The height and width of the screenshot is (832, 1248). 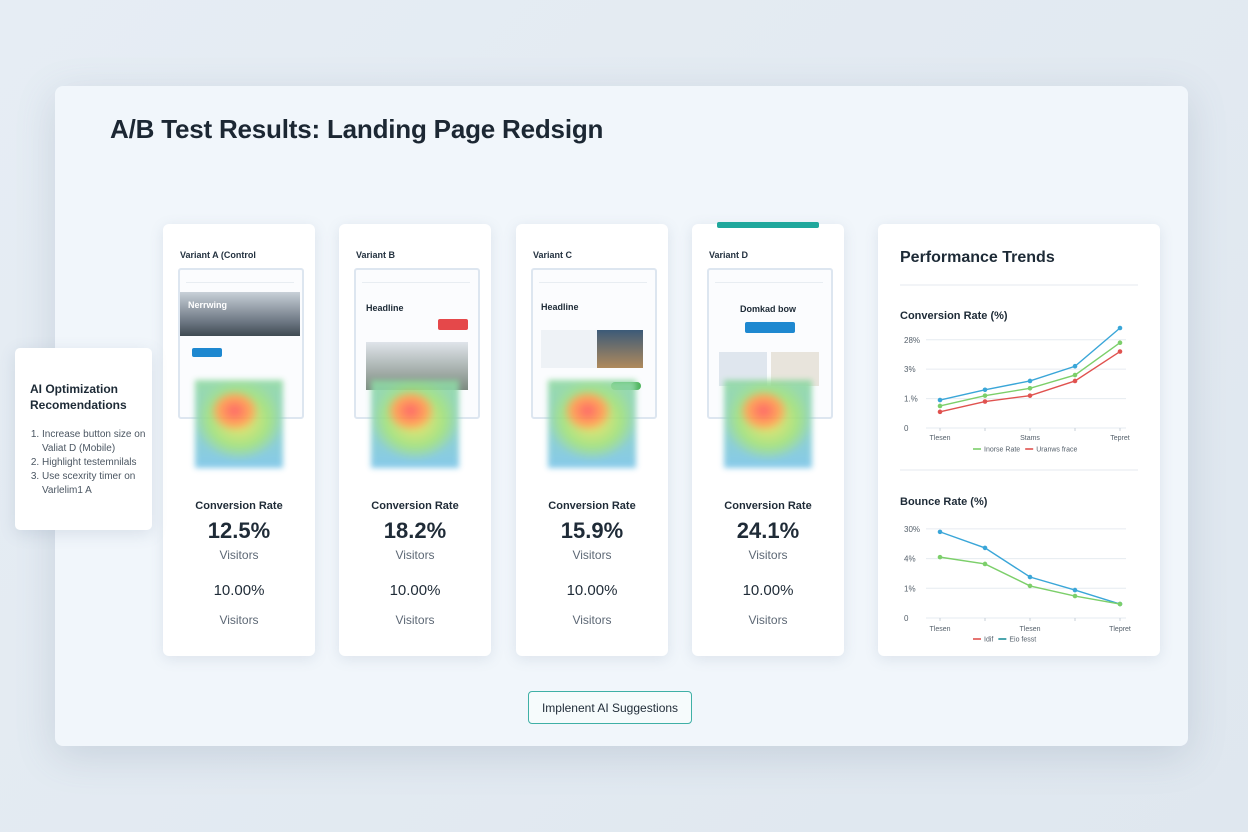 What do you see at coordinates (1030, 438) in the screenshot?
I see `x-tick-label: Stams` at bounding box center [1030, 438].